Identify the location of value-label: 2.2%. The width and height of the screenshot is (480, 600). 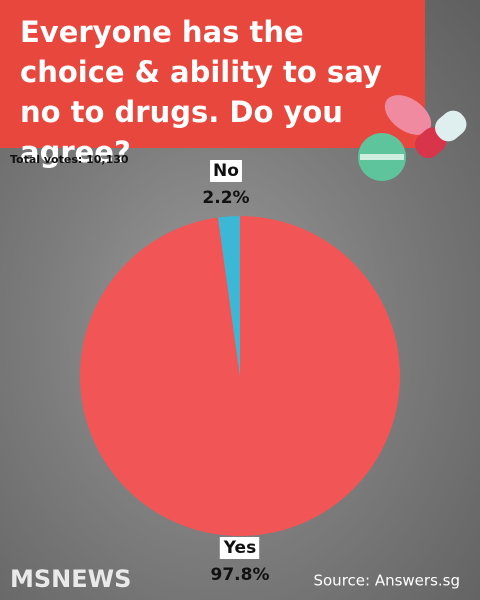
(225, 198).